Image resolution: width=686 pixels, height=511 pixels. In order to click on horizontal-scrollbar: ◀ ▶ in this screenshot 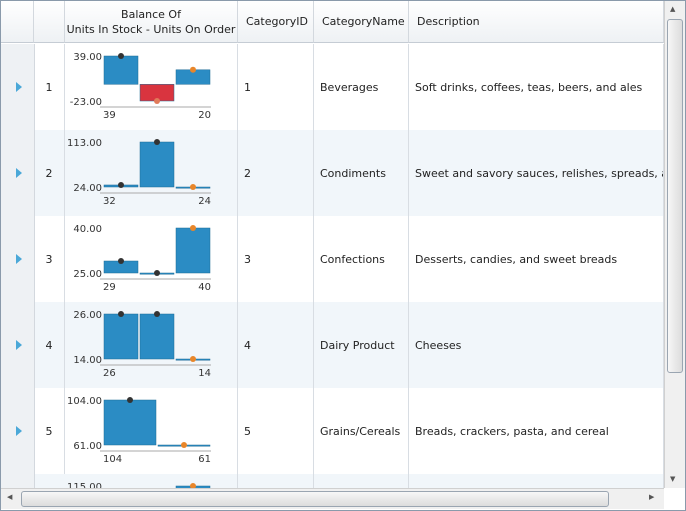, I will do `click(332, 498)`.